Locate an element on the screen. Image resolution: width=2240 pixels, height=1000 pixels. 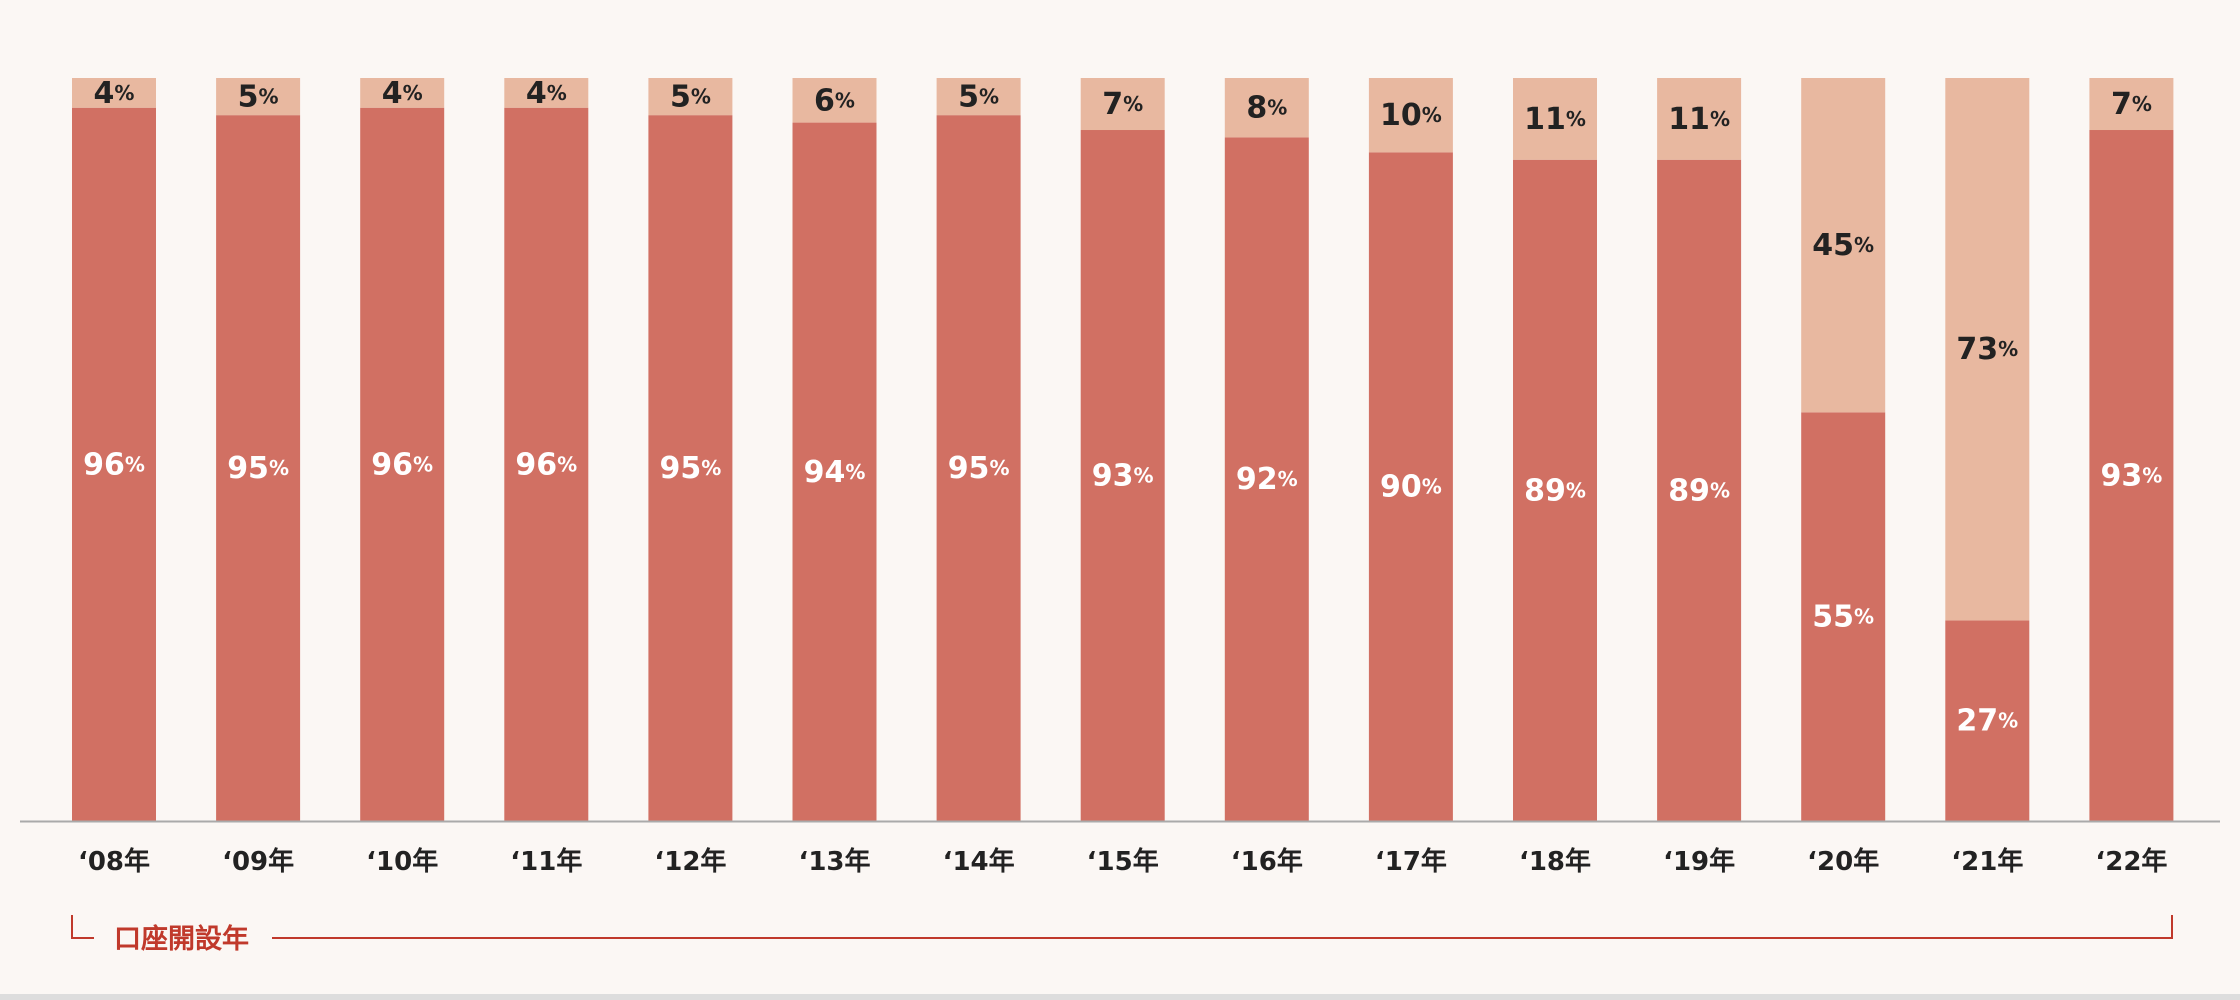
x-tick-label: ‘22年 is located at coordinates (2131, 861).